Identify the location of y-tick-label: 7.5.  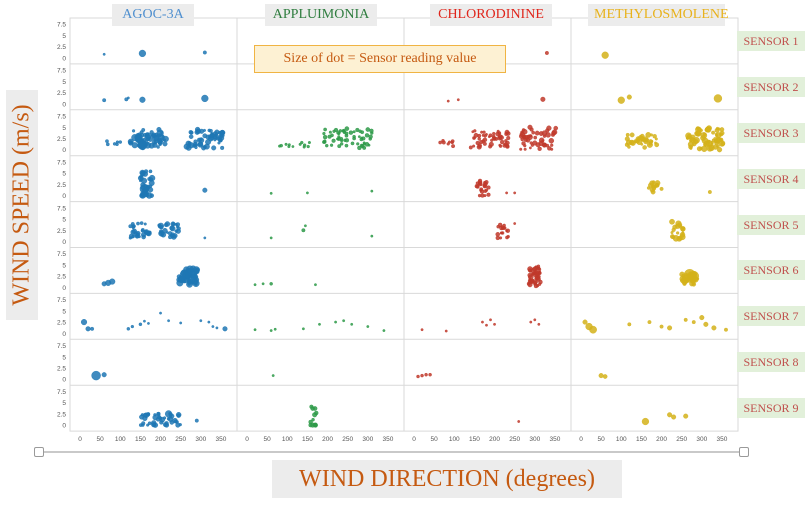
(61, 71).